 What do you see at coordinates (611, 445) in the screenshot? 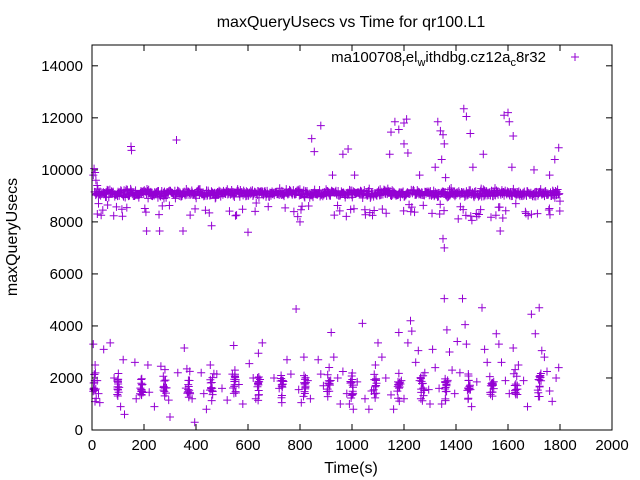
I see `x-tick-label: 2000` at bounding box center [611, 445].